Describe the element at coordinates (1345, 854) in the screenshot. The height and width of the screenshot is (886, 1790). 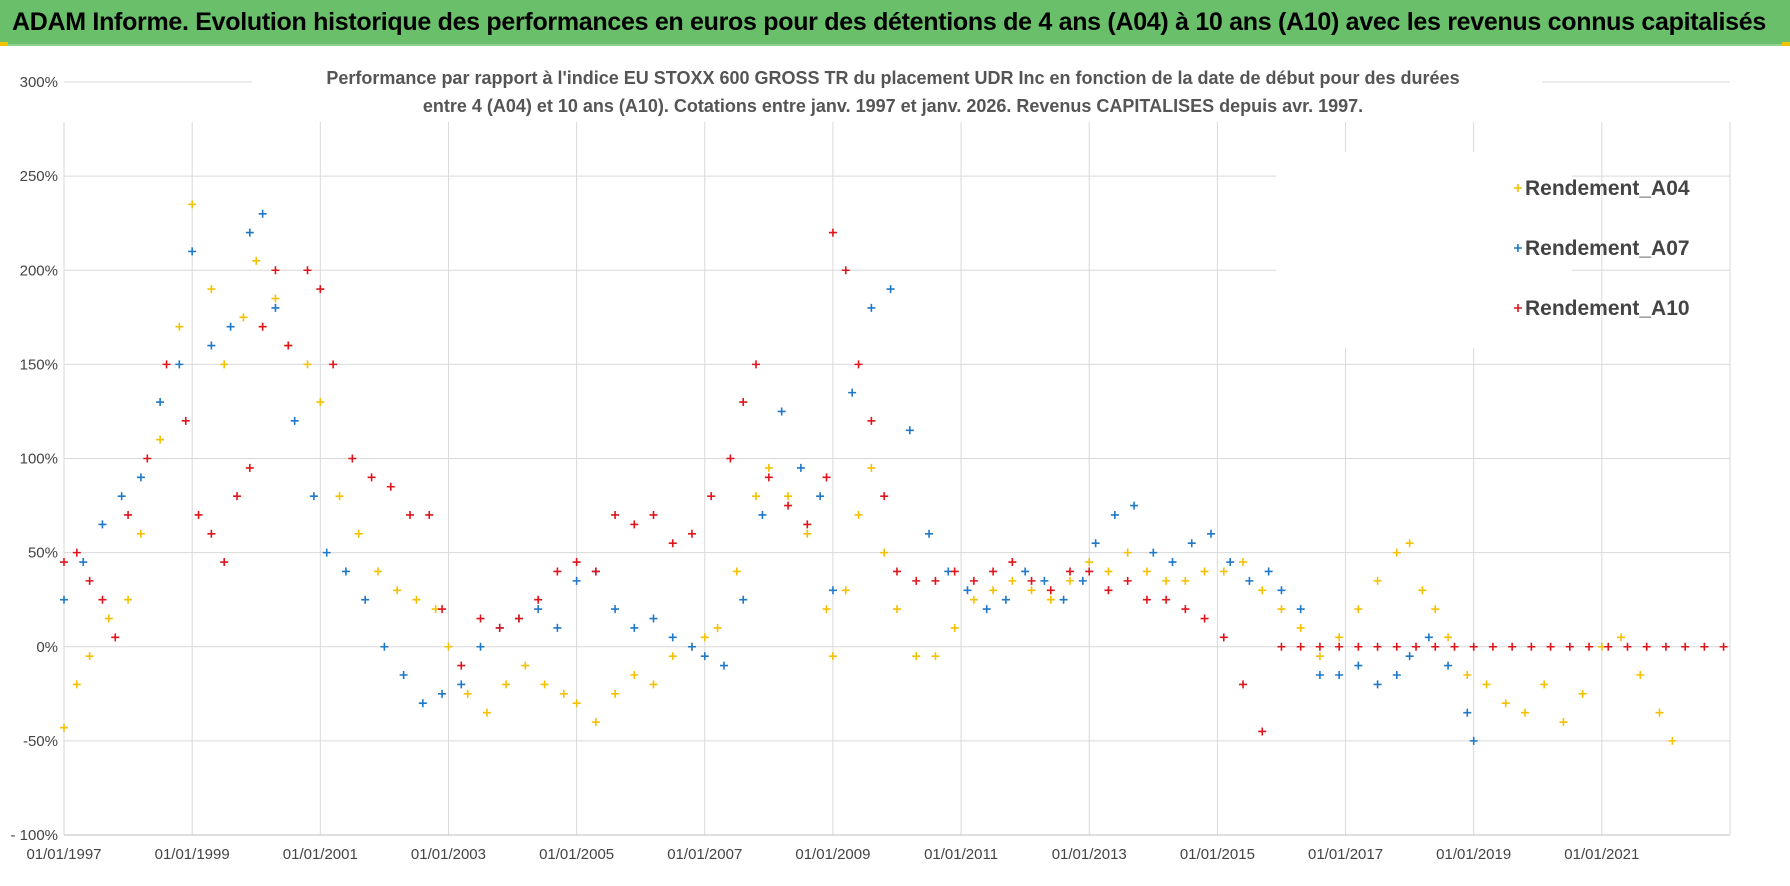
I see `x-tick-label: 01/01/2017` at that location.